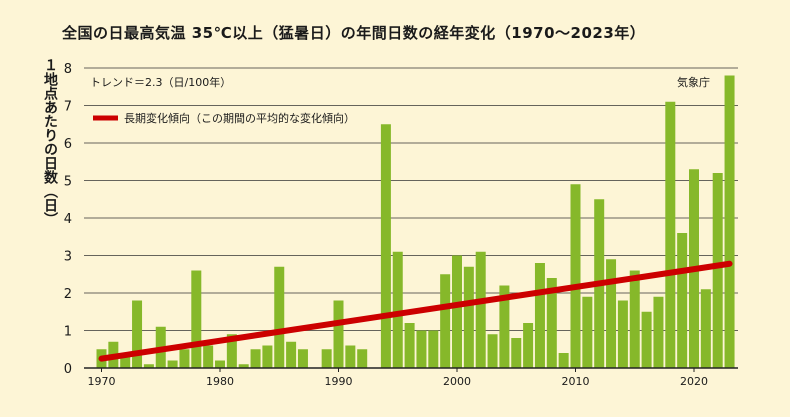  Describe the element at coordinates (68, 182) in the screenshot. I see `y-tick-label: 5` at that location.